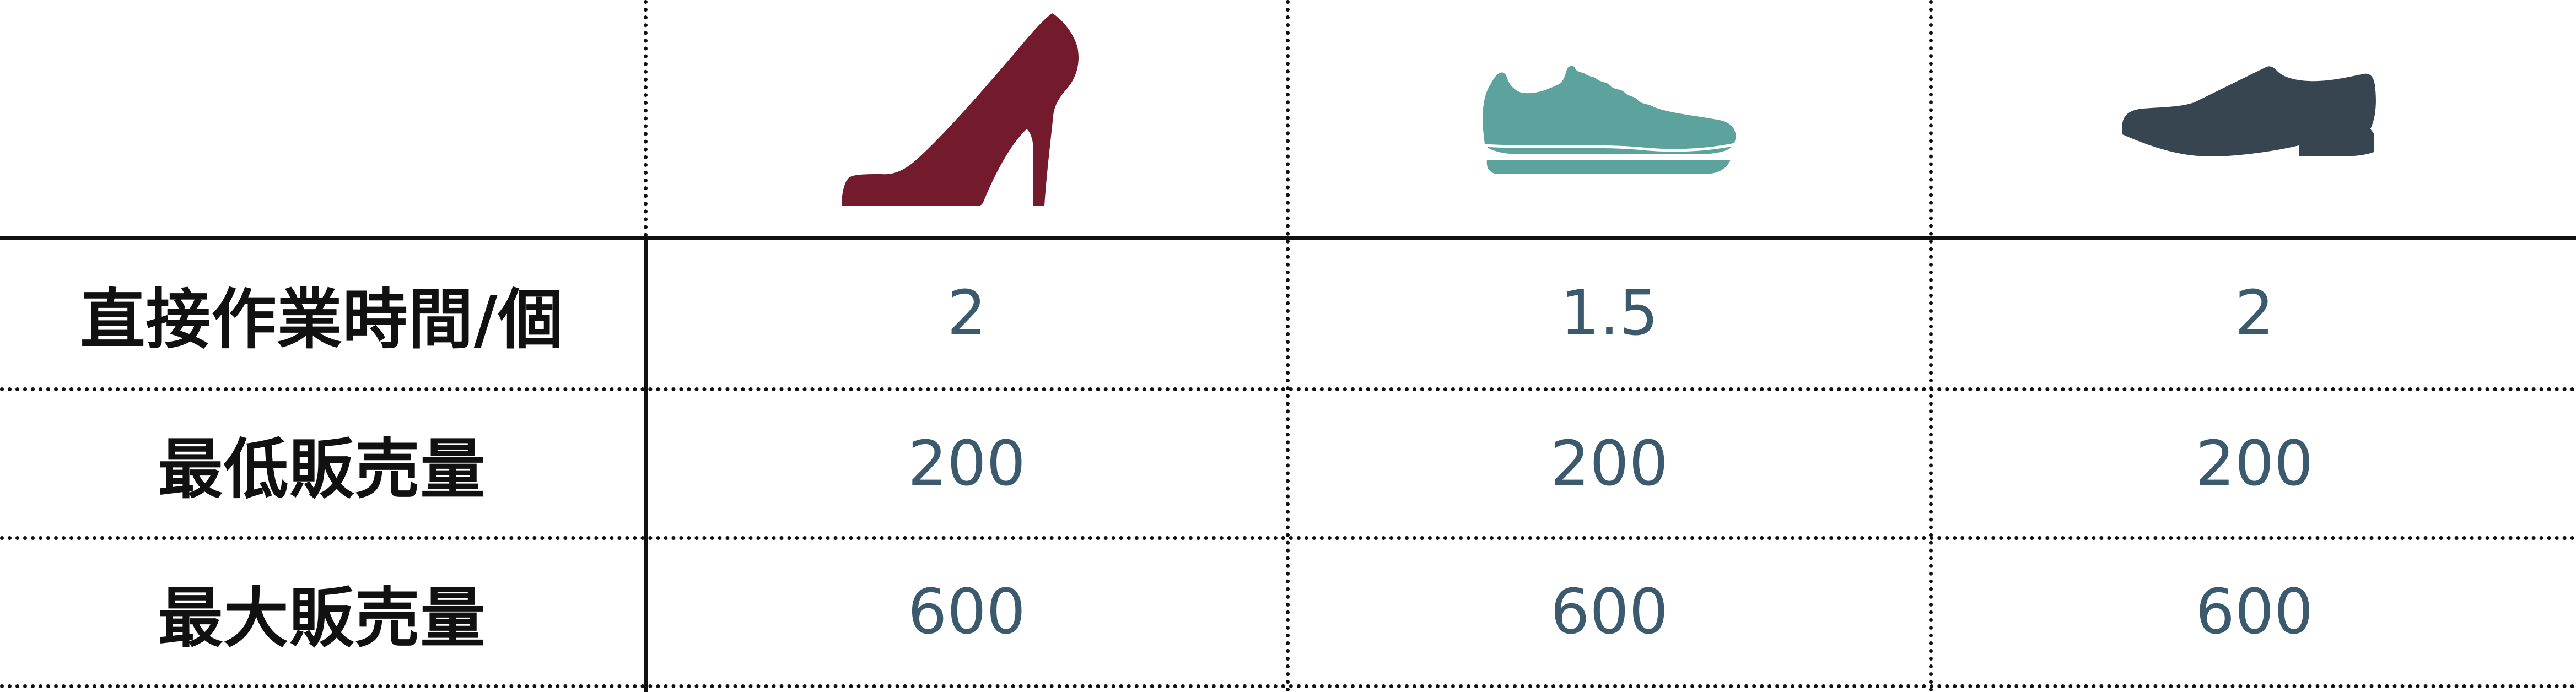 The width and height of the screenshot is (2576, 692). What do you see at coordinates (1610, 313) in the screenshot?
I see `value-sneaker-direct-labor-hours: 1.5` at bounding box center [1610, 313].